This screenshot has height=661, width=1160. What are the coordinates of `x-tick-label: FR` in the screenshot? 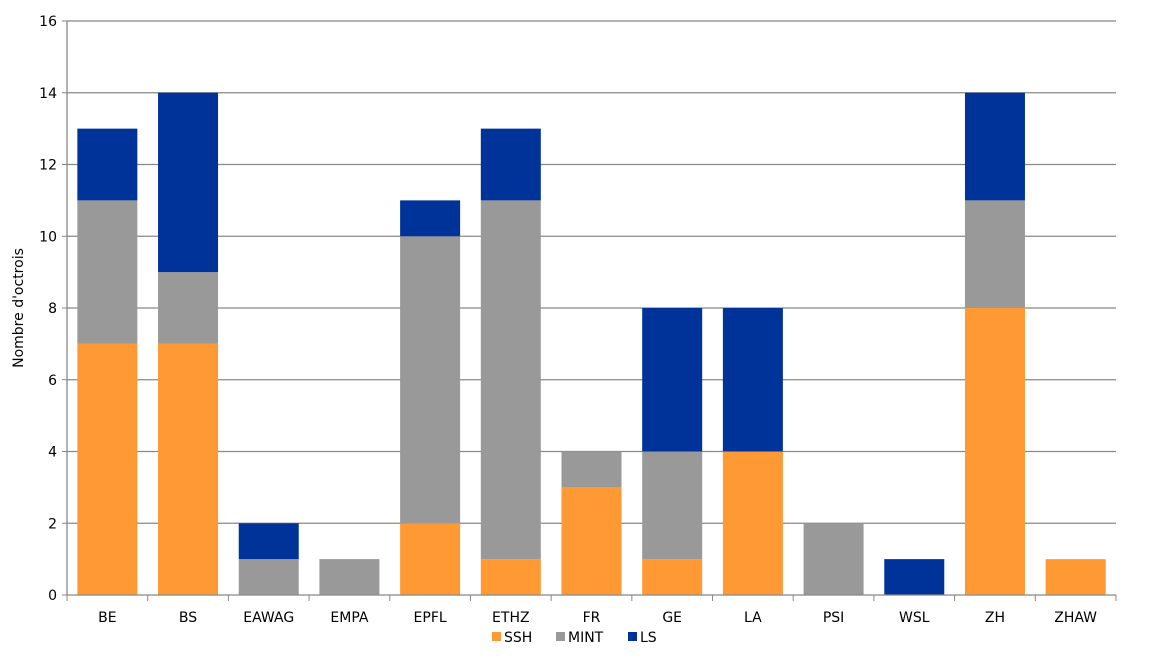 It's located at (592, 618).